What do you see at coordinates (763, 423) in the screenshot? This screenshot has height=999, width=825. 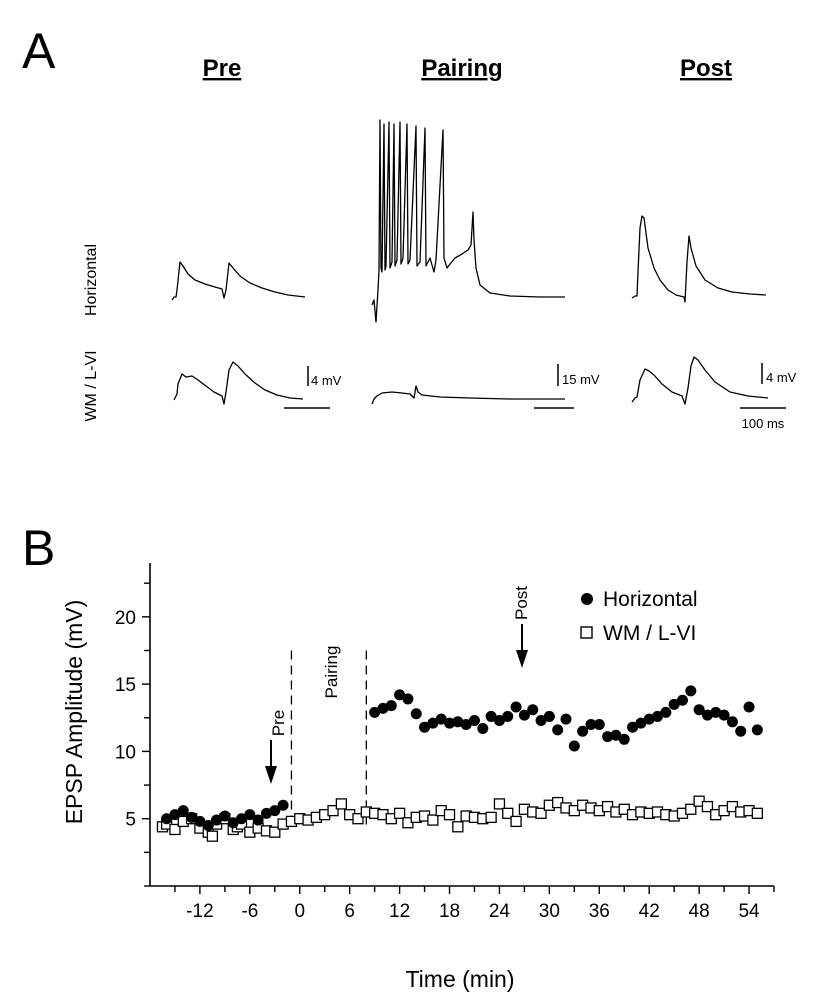 I see `time-scale-label: 100 ms` at bounding box center [763, 423].